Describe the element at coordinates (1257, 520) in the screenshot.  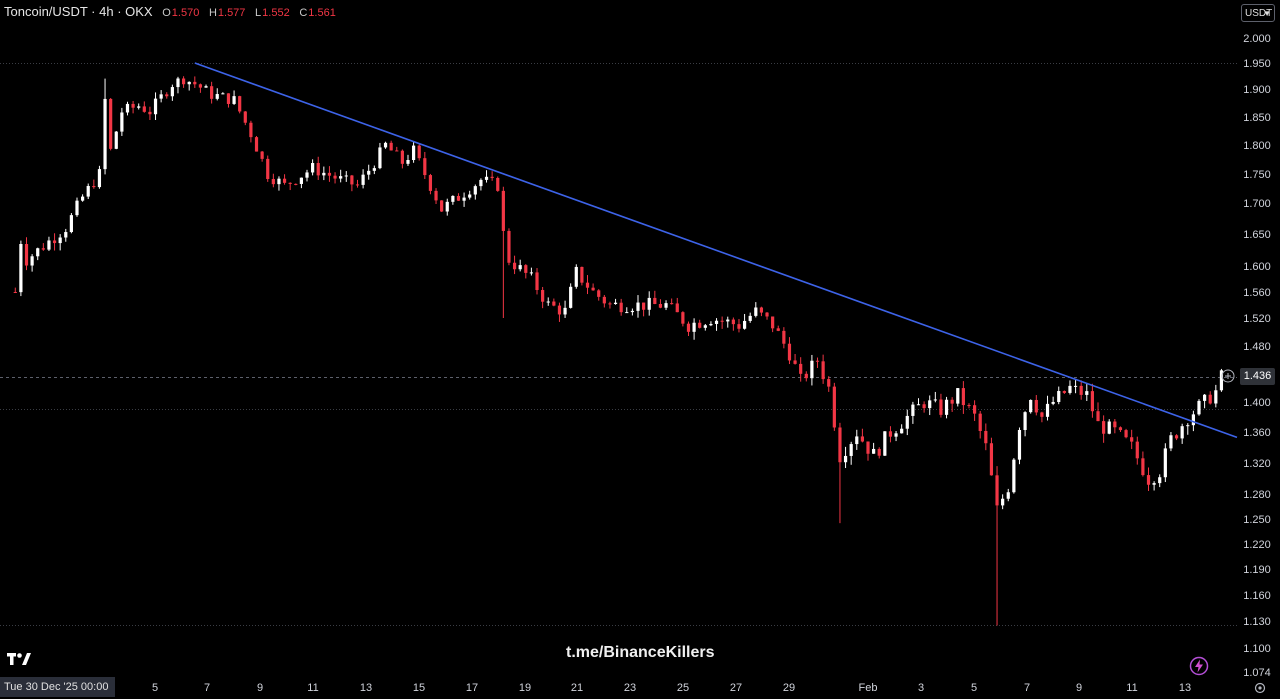
I see `price-tick-label: 1.250` at that location.